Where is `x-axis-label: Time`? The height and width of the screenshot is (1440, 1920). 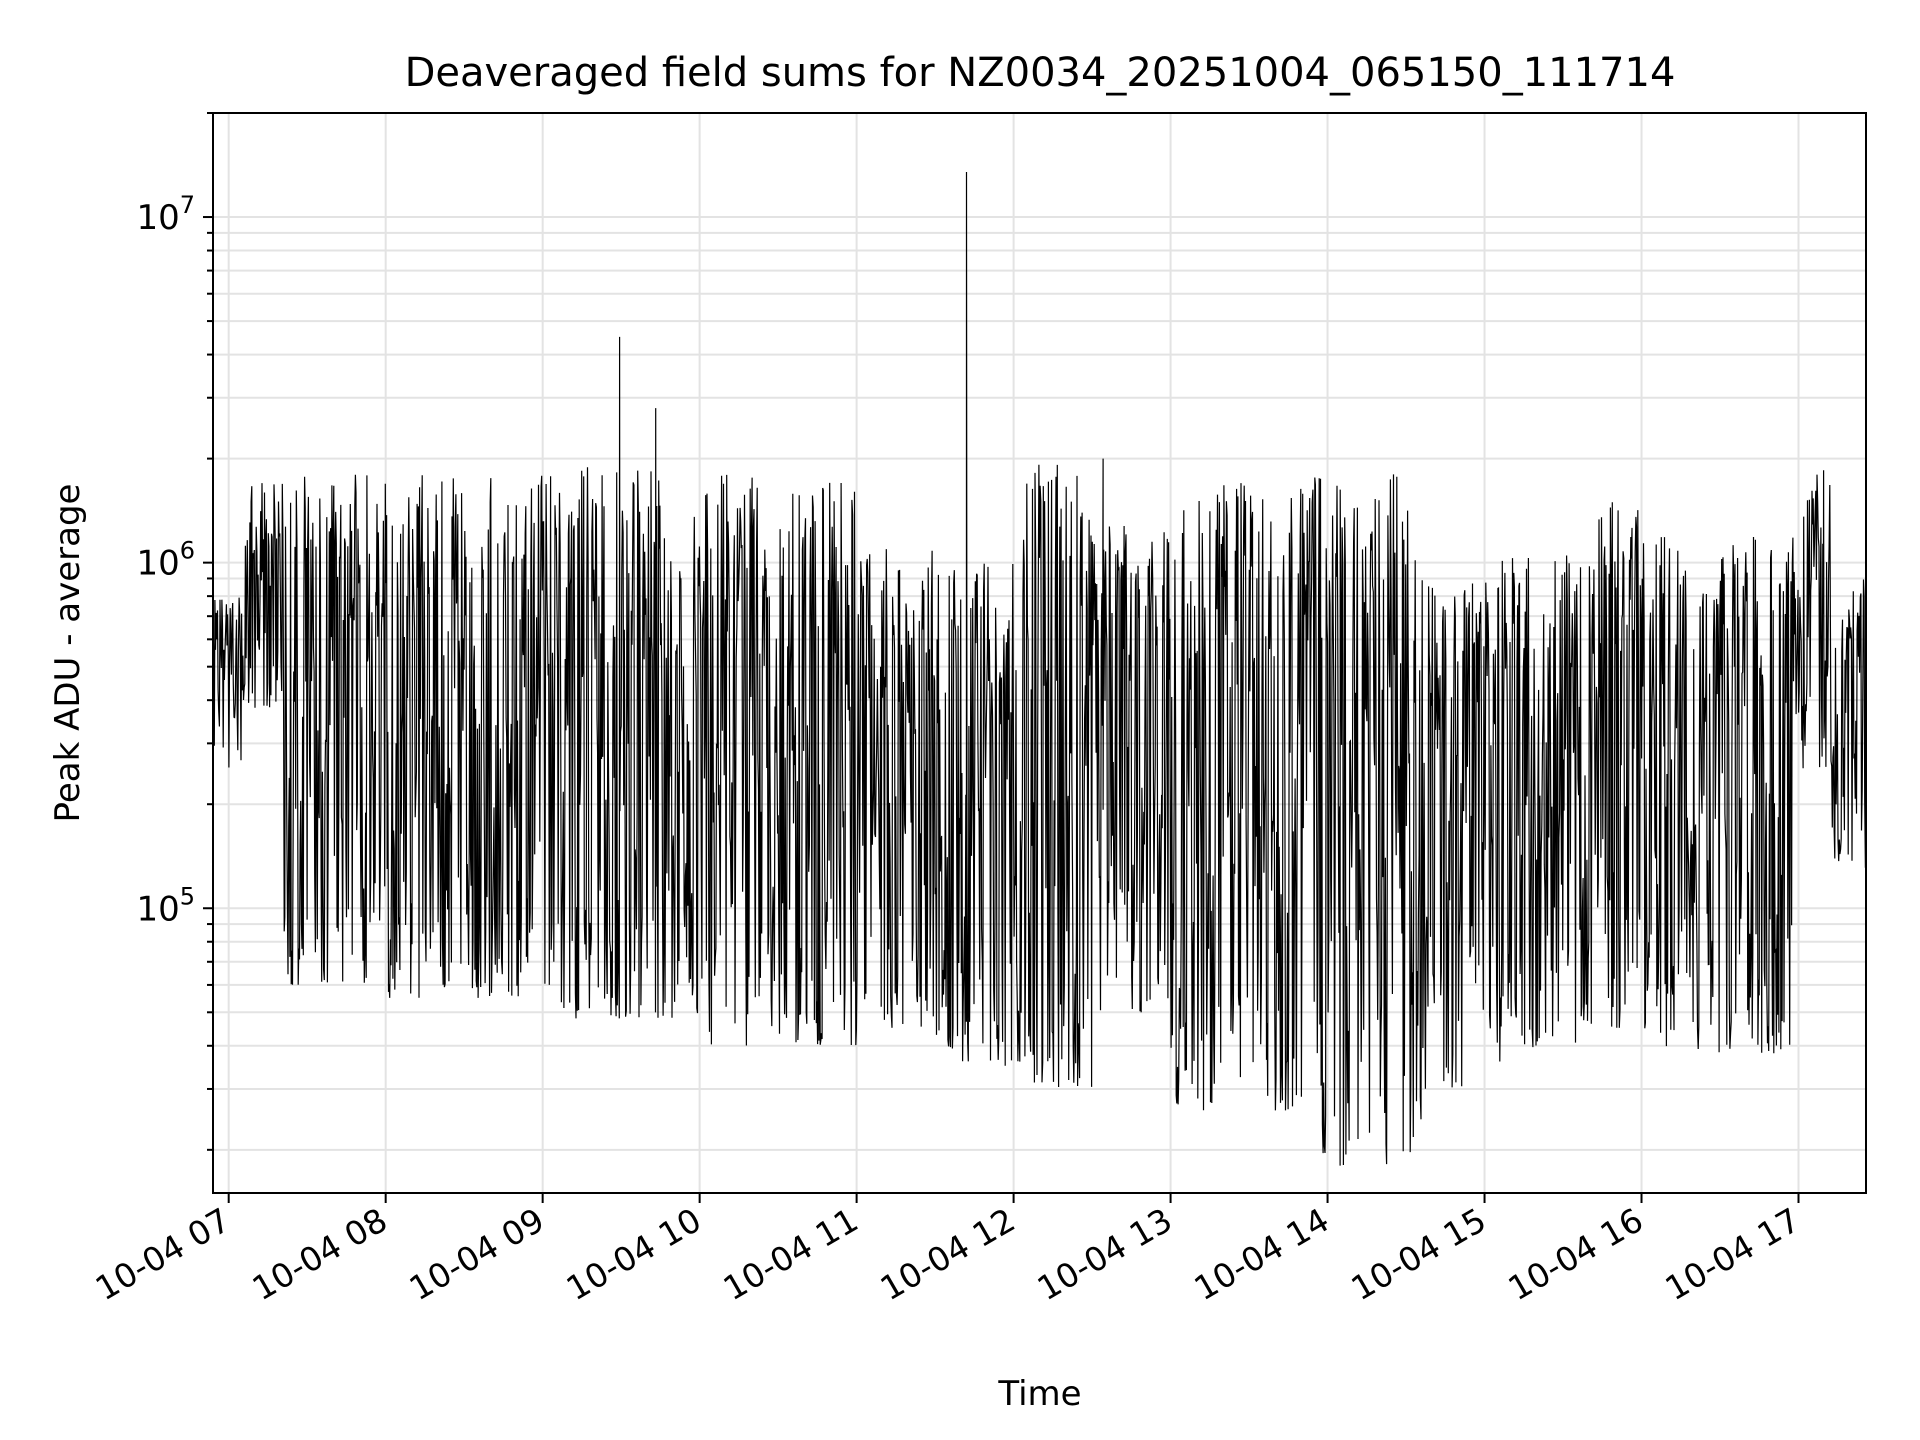
x-axis-label: Time is located at coordinates (1039, 1394).